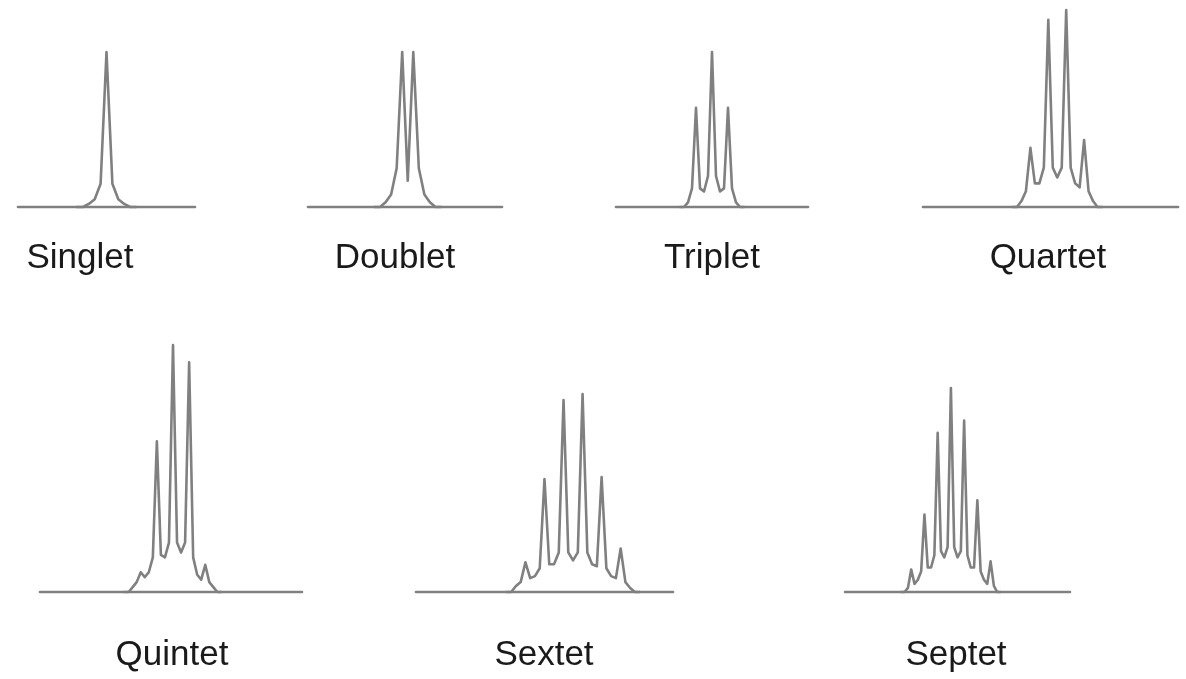 The width and height of the screenshot is (1186, 679). Describe the element at coordinates (395, 255) in the screenshot. I see `x-axis-title: Doublet` at that location.